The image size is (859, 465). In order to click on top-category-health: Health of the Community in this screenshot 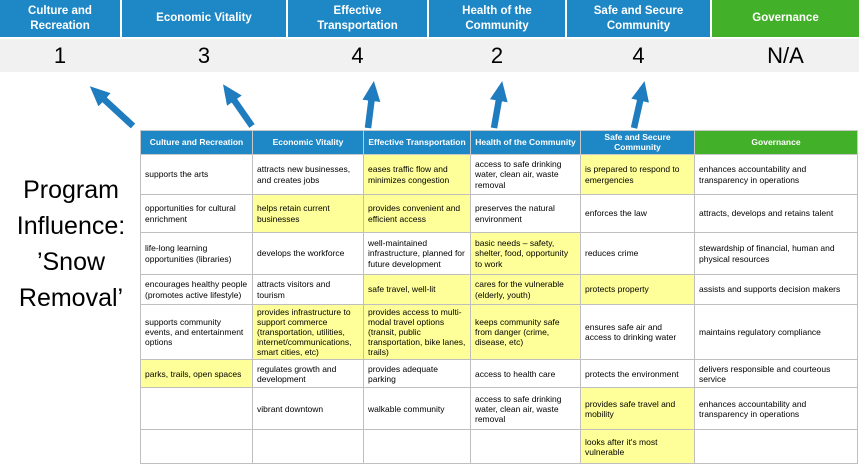, I will do `click(497, 18)`.